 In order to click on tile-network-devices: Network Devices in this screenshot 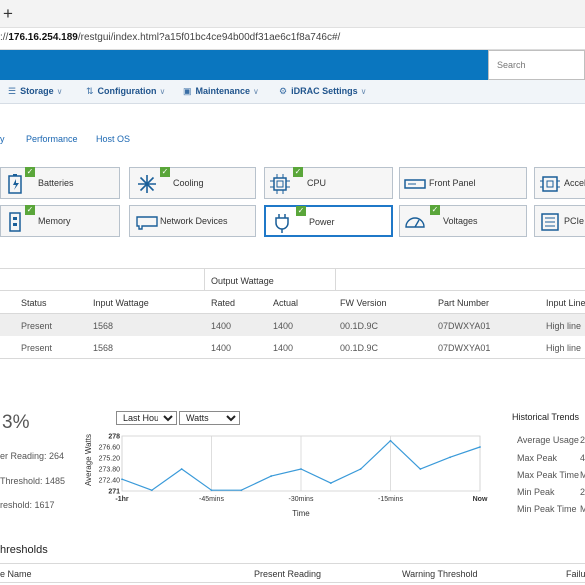, I will do `click(192, 221)`.